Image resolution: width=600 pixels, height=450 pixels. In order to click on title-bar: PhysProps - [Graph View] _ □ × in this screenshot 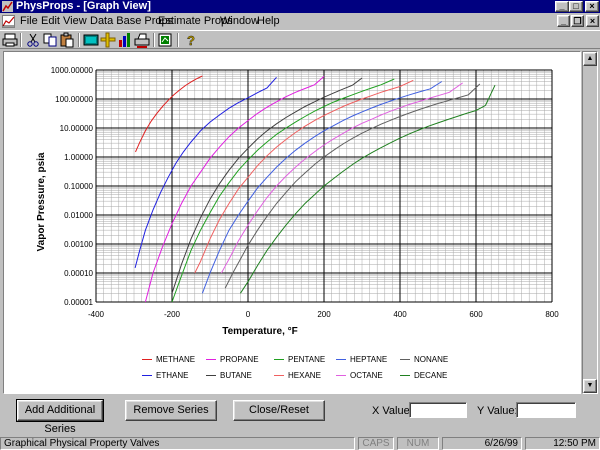, I will do `click(300, 6)`.